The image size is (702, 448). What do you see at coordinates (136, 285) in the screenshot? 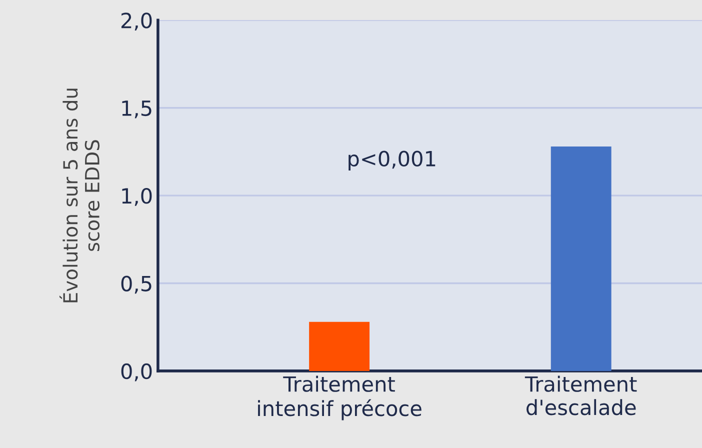
I see `y-tick-label: 0,5` at bounding box center [136, 285].